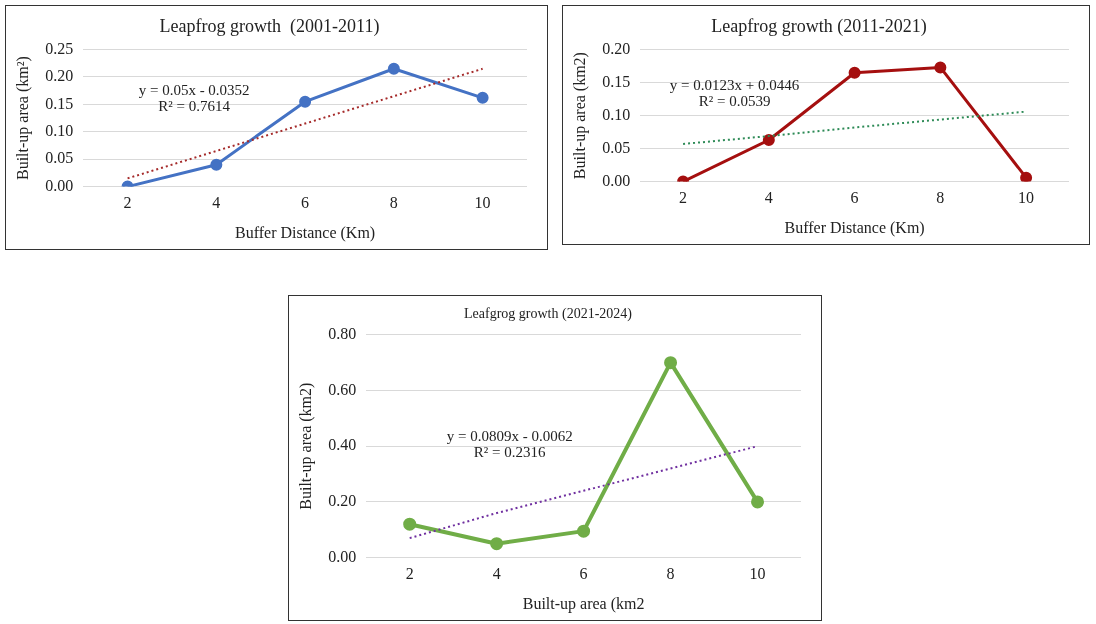  Describe the element at coordinates (819, 26) in the screenshot. I see `chart-title: Leapfrog growth (2011-2021)` at that location.